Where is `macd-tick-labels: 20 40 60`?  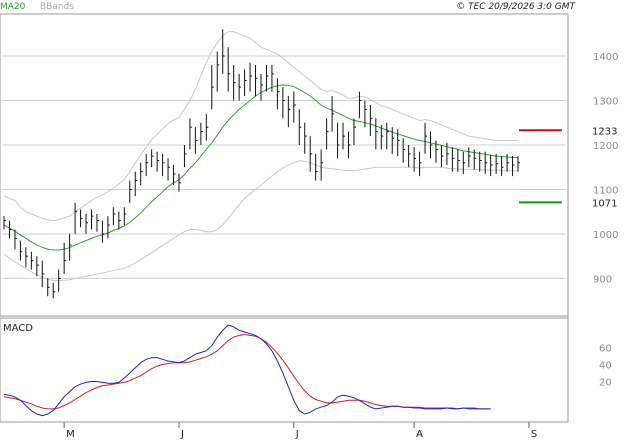
macd-tick-labels: 20 40 60 is located at coordinates (605, 365).